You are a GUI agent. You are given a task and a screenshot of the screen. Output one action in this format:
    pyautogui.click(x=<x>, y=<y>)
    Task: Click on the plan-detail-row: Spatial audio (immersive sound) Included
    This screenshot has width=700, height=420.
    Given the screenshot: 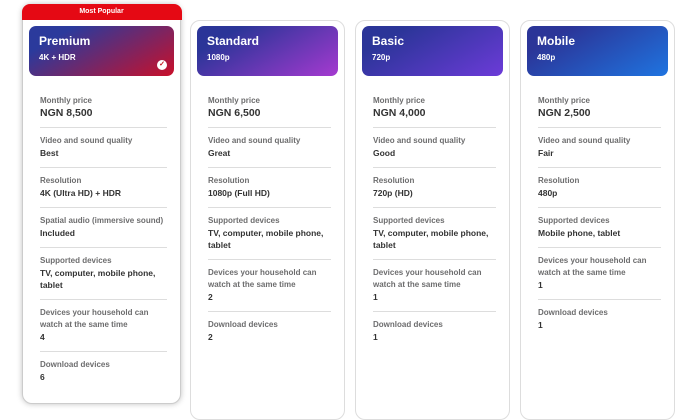 What is the action you would take?
    pyautogui.click(x=103, y=228)
    